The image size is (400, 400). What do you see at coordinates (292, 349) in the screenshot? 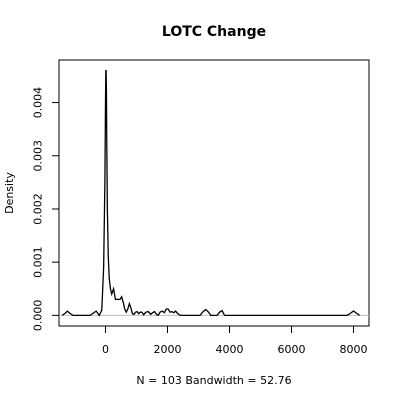
I see `x-tick-label: 6000` at bounding box center [292, 349].